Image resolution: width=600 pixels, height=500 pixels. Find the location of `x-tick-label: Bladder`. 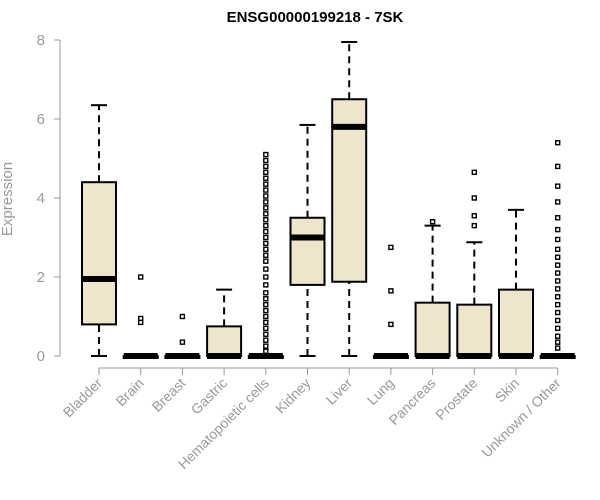

x-tick-label: Bladder is located at coordinates (83, 398).